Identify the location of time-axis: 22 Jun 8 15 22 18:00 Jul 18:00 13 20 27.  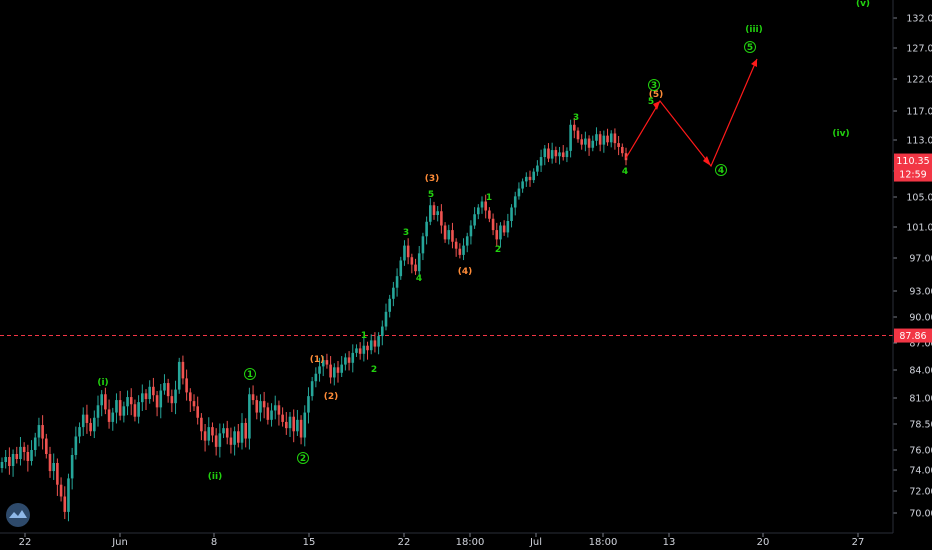
(446, 540).